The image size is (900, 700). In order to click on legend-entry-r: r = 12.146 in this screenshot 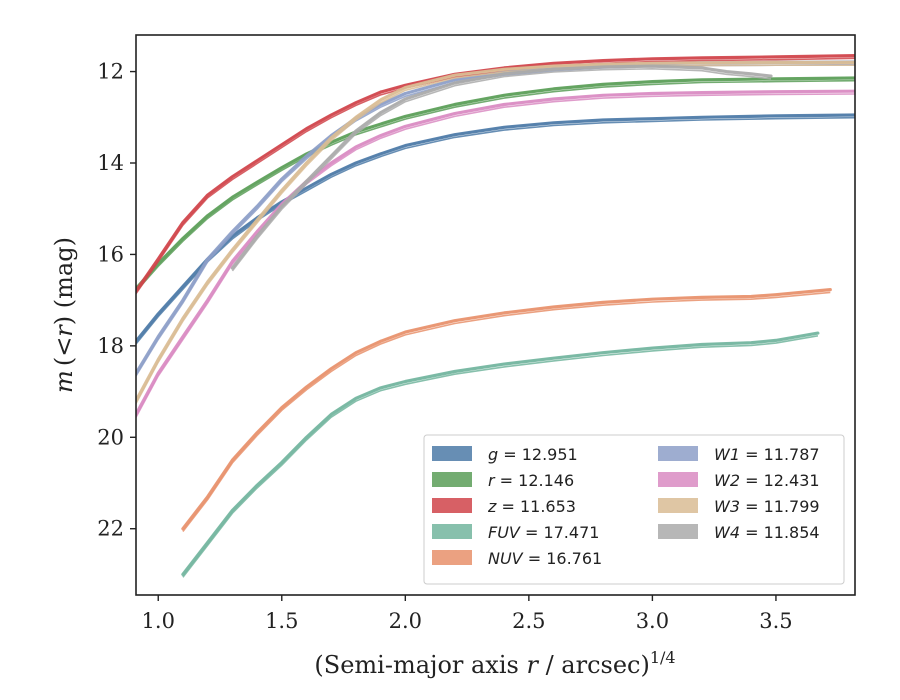, I will do `click(503, 480)`.